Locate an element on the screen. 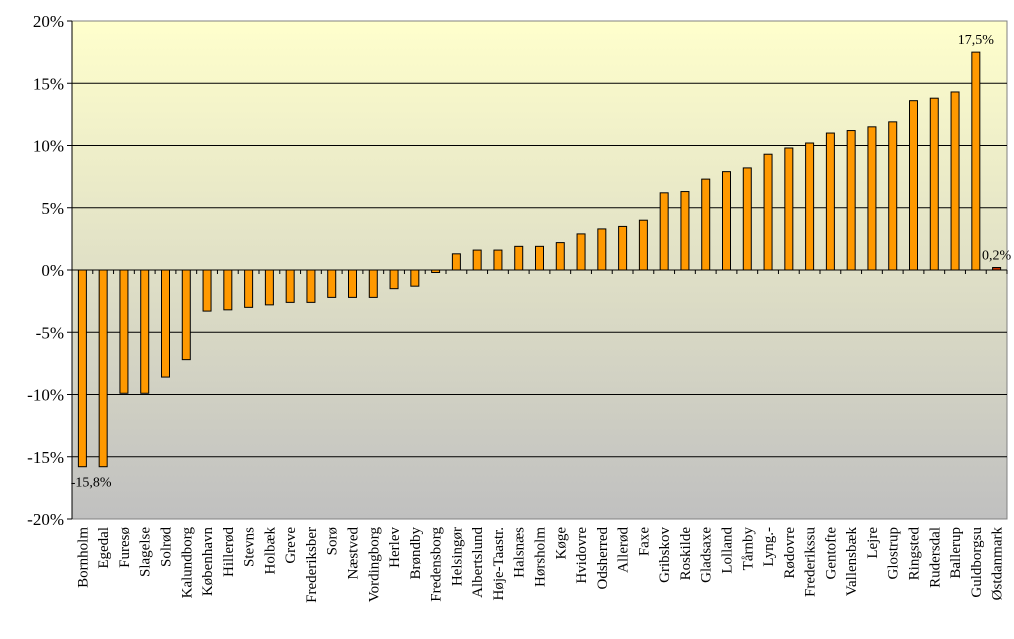 The height and width of the screenshot is (639, 1014). x-category-label: Odsherred is located at coordinates (603, 558).